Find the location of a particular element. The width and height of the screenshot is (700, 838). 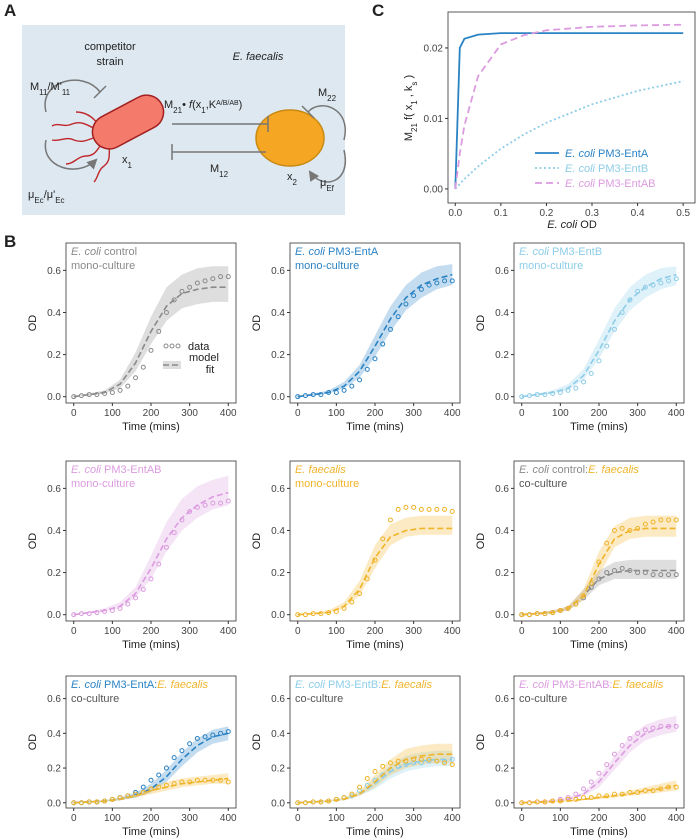

panel-label: B is located at coordinates (10, 241).